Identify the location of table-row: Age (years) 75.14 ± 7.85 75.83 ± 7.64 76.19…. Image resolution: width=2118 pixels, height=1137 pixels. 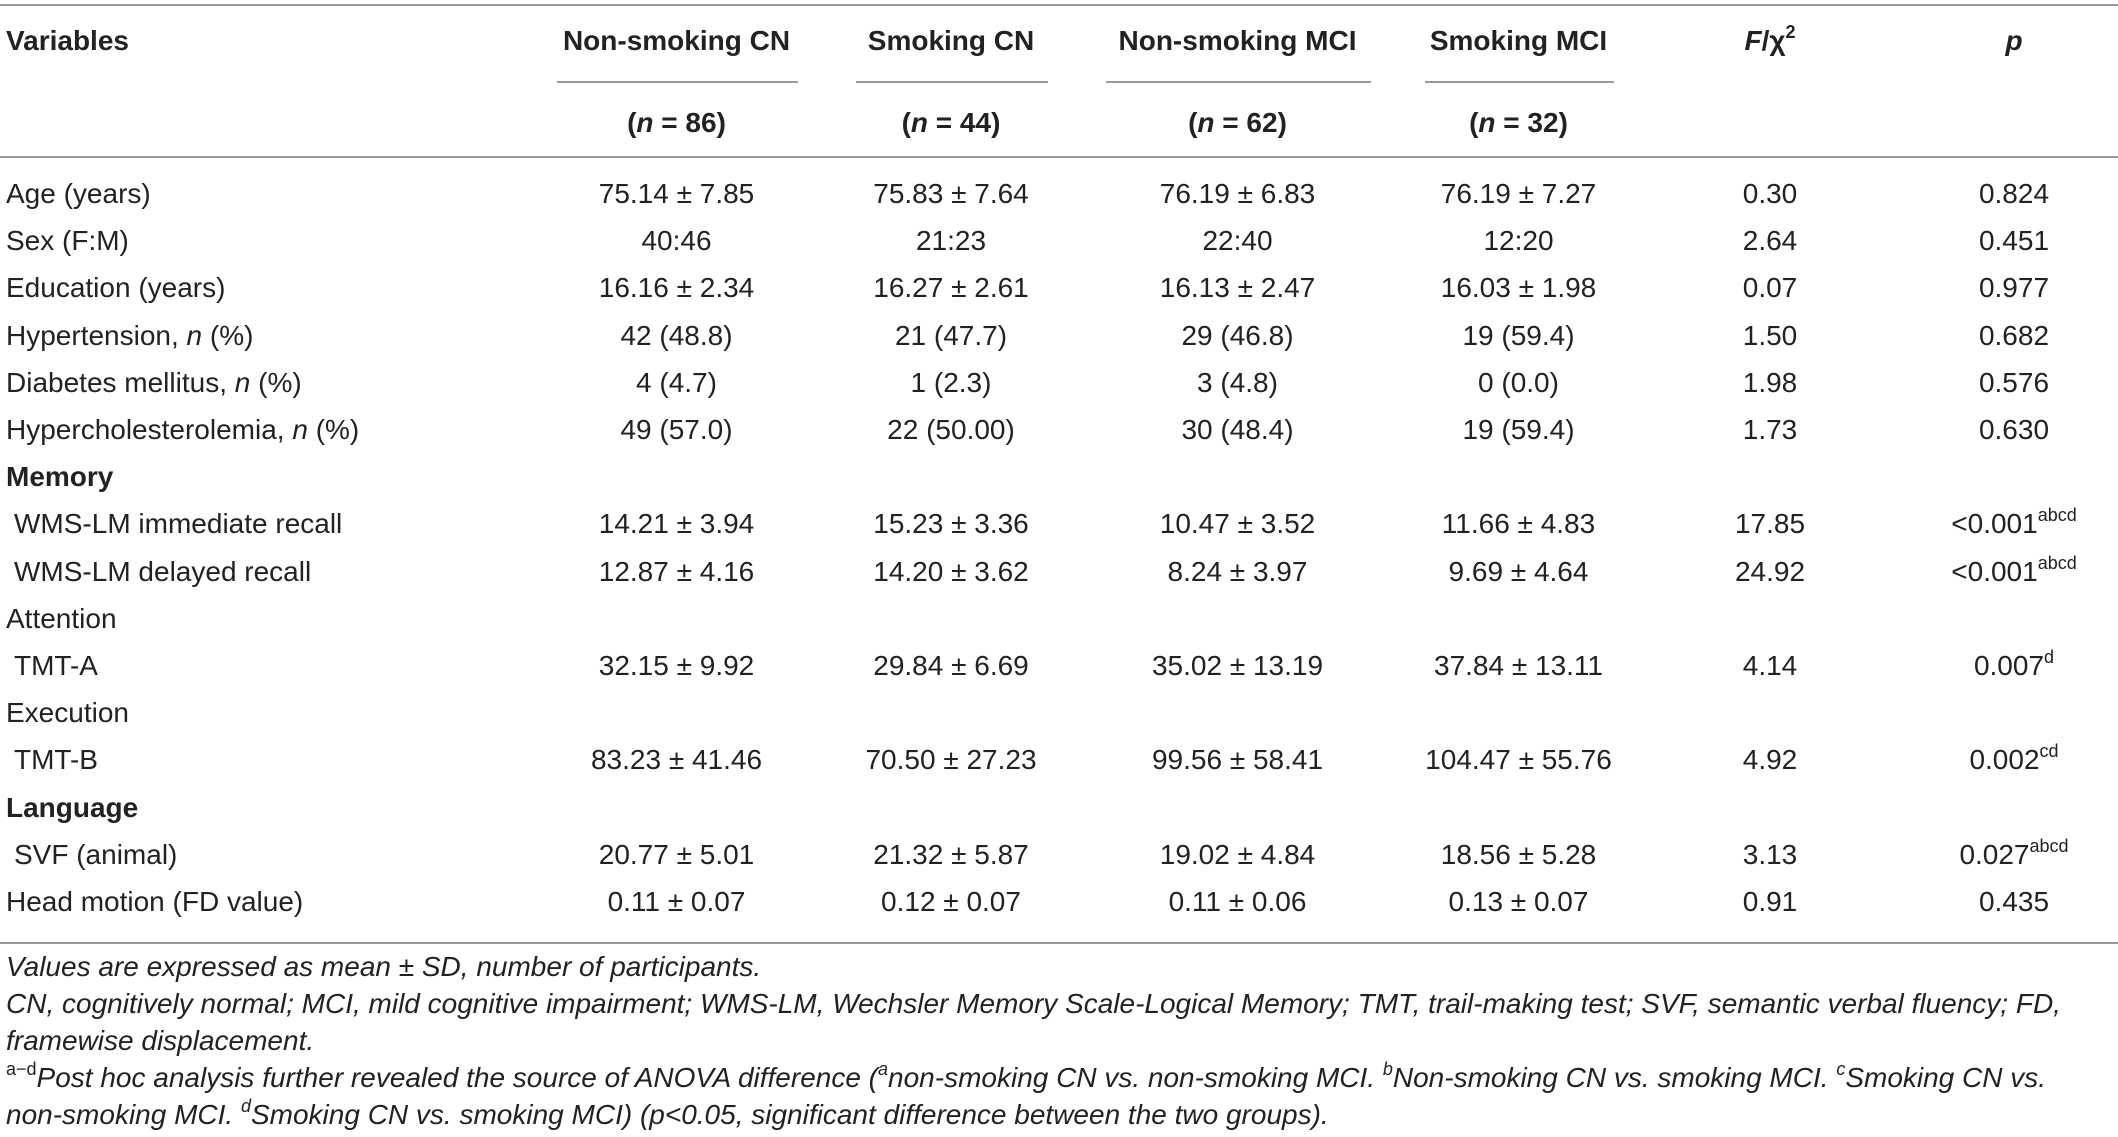
(1059, 193).